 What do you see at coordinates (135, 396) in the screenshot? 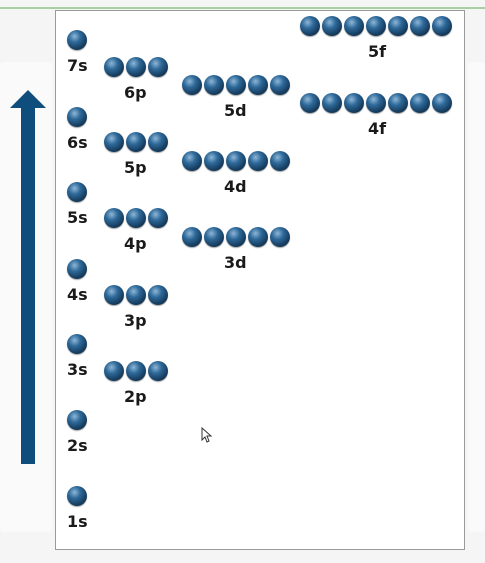
I see `sublevel-label: 2p` at bounding box center [135, 396].